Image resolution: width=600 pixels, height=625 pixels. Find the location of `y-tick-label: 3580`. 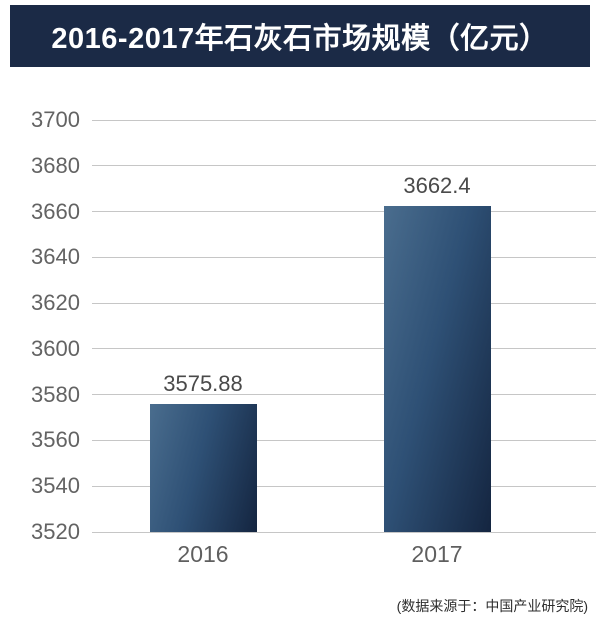

y-tick-label: 3580 is located at coordinates (55, 394).